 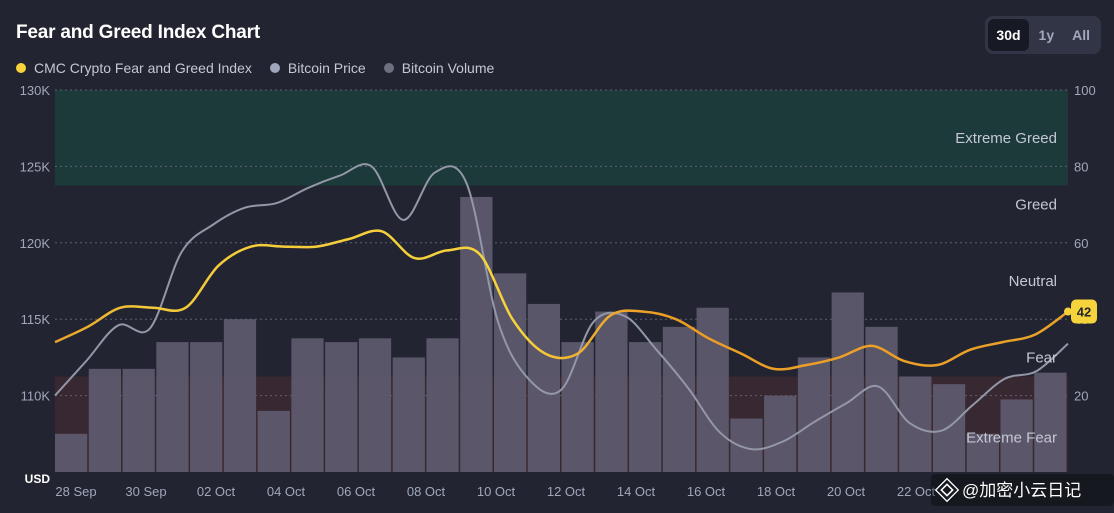 I want to click on watermark-text: @加密小云日记, so click(x=1021, y=490).